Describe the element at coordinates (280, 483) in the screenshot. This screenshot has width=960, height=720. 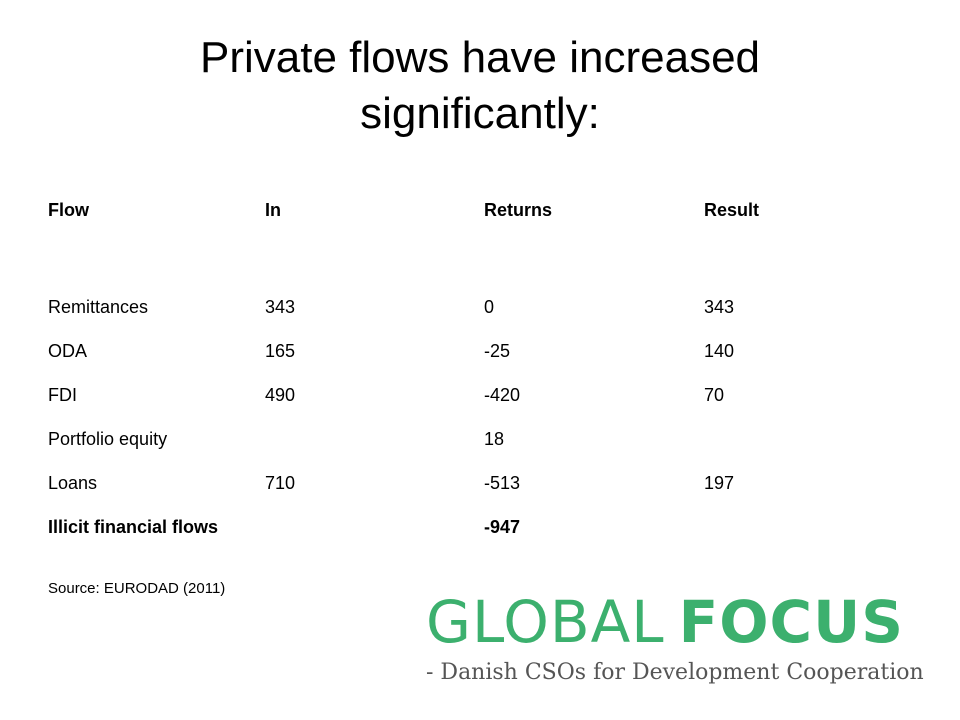
I see `cell-in: 710` at that location.